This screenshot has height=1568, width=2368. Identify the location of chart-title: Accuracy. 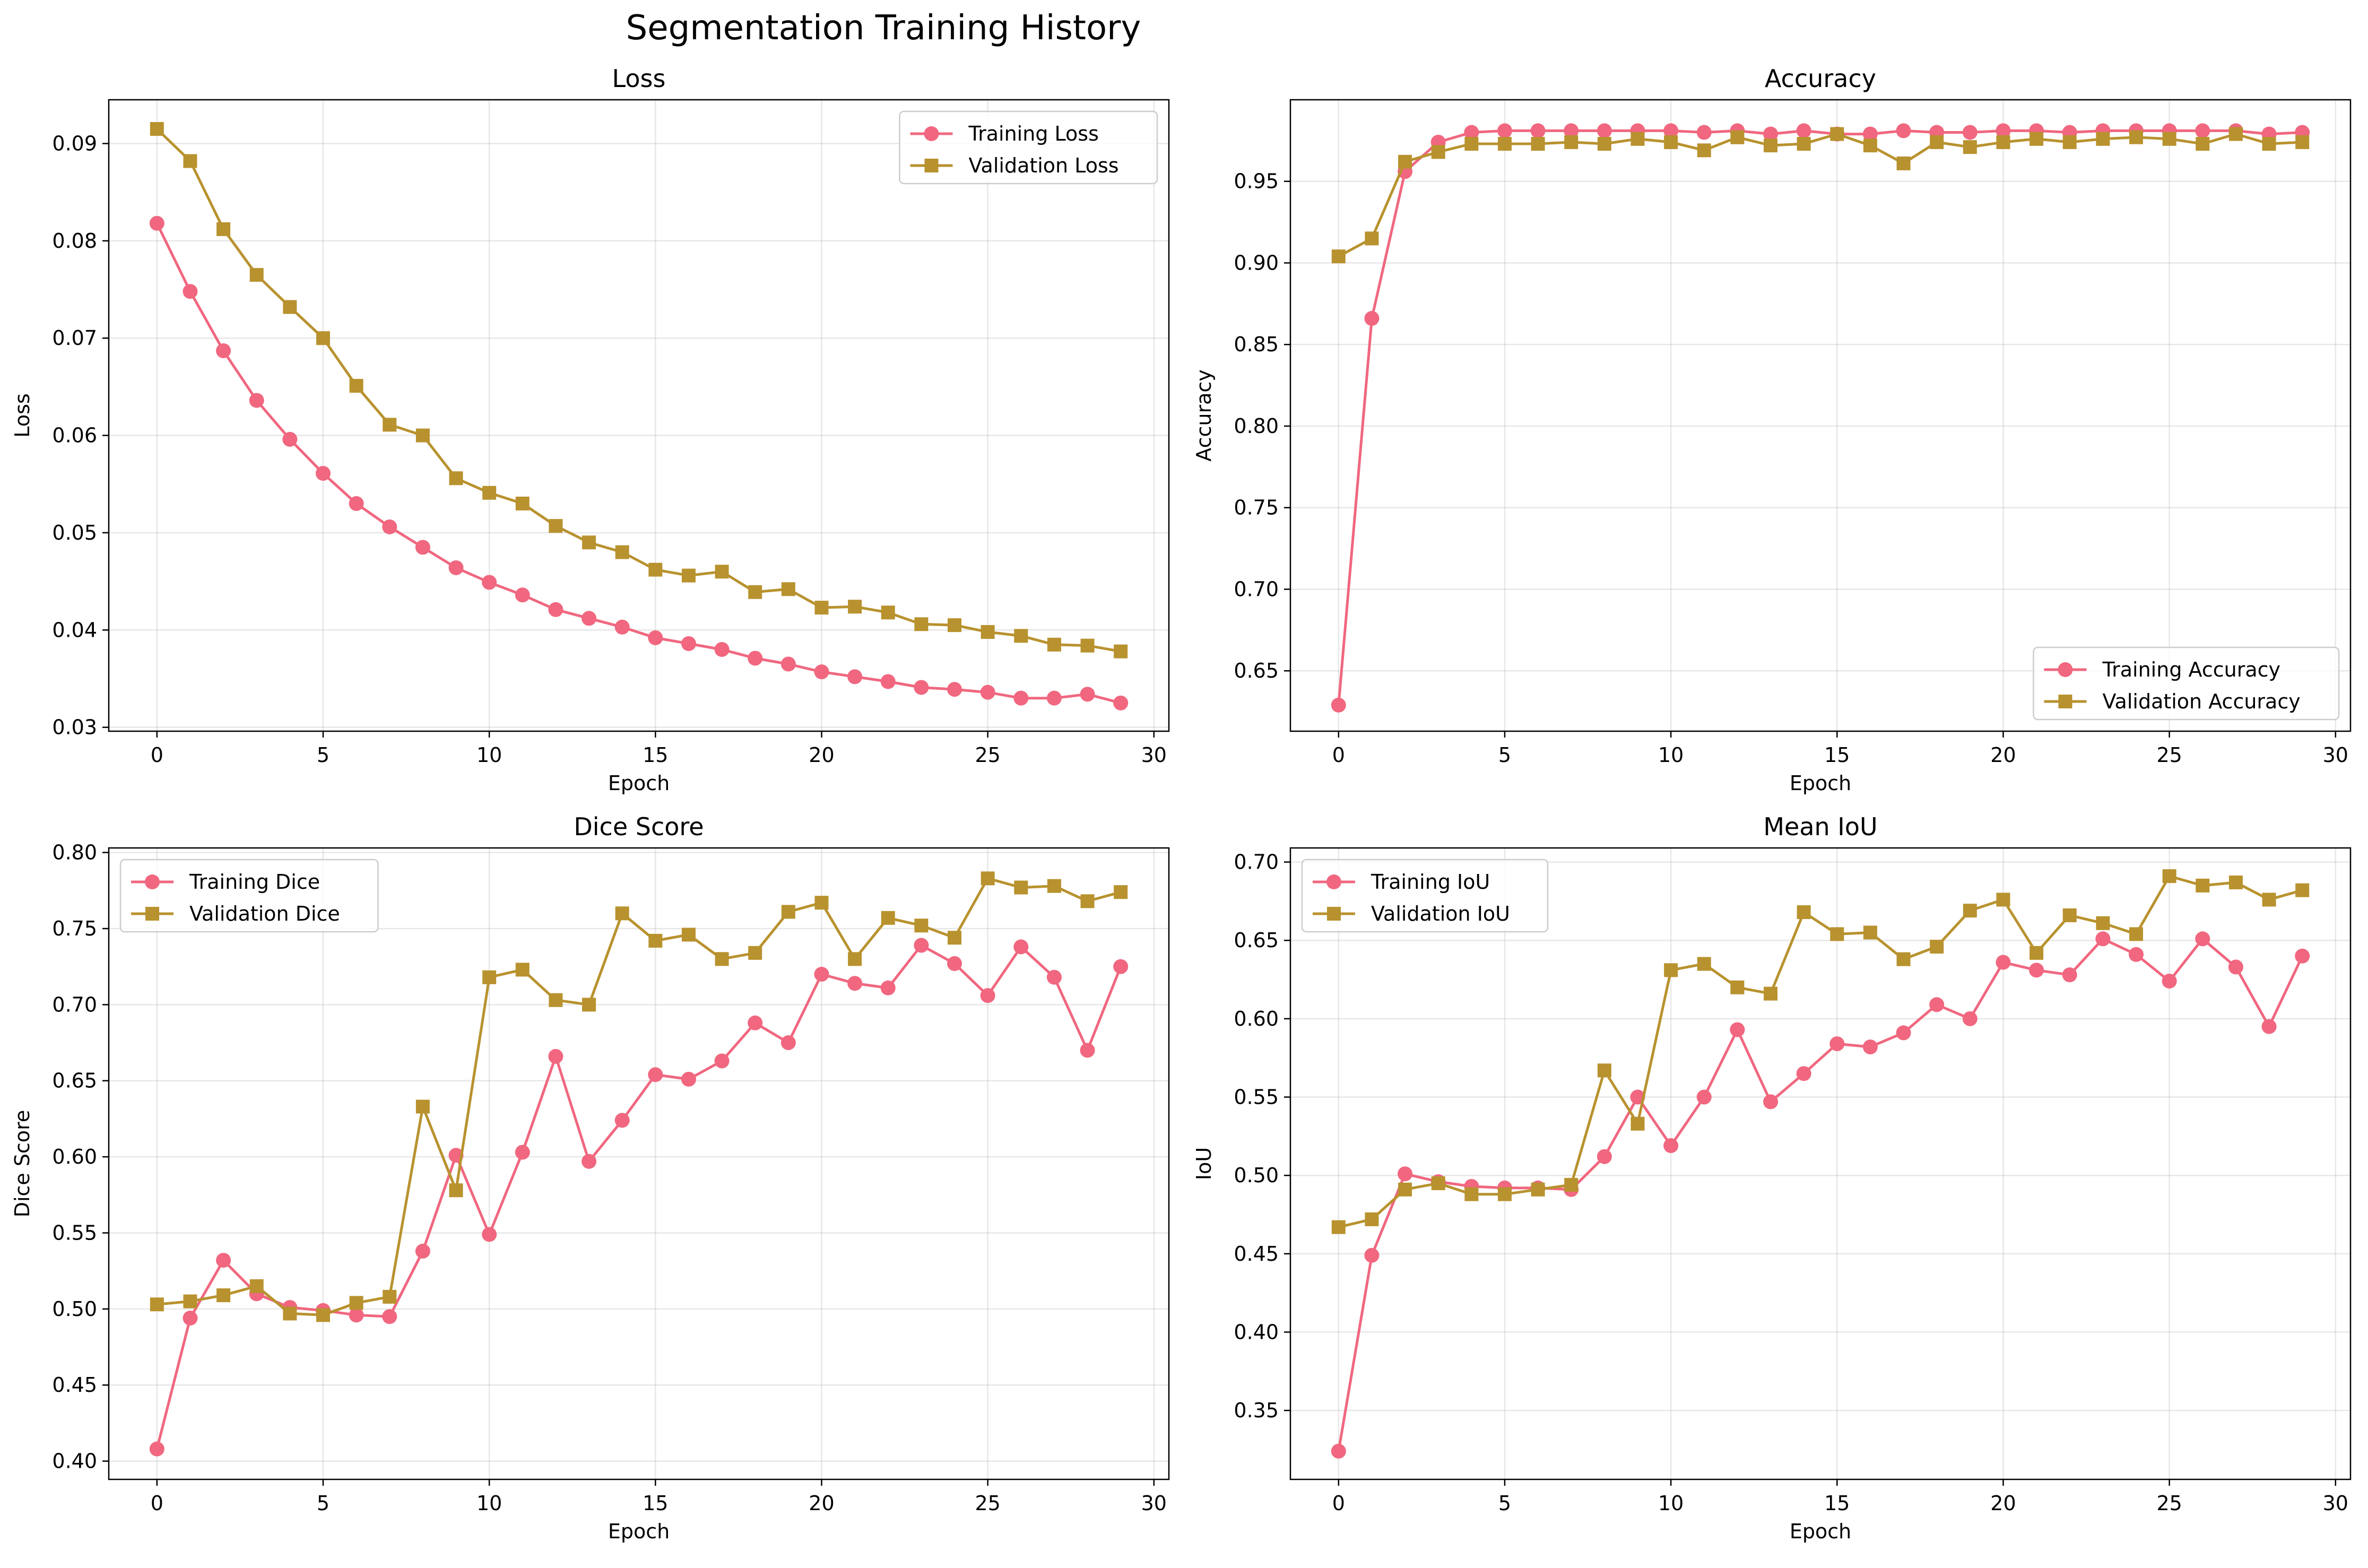
(1820, 78).